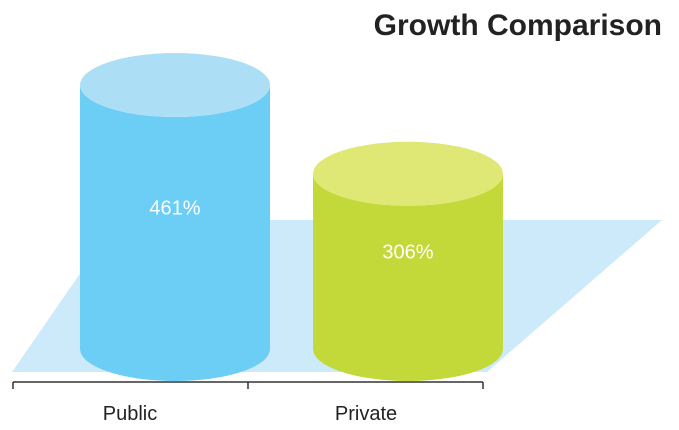  Describe the element at coordinates (366, 414) in the screenshot. I see `x-tick-label-private: Private` at that location.